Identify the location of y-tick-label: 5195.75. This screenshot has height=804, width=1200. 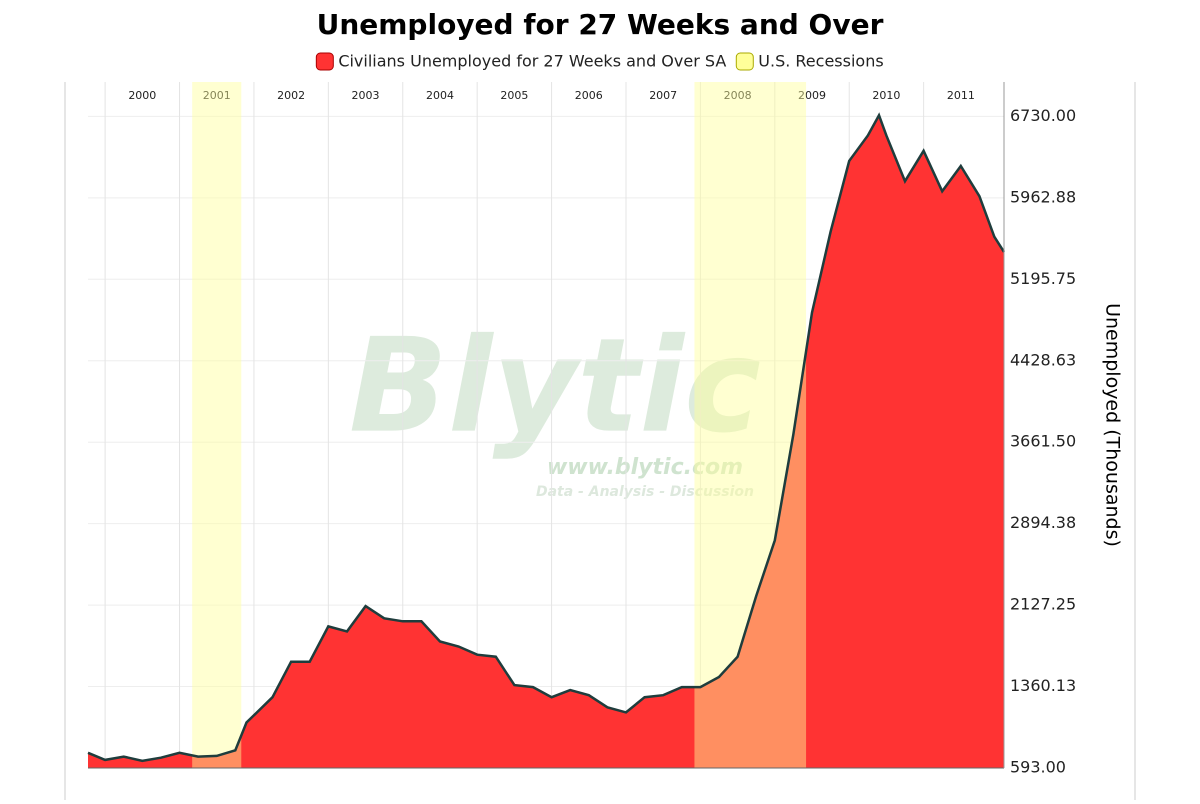
(1043, 278).